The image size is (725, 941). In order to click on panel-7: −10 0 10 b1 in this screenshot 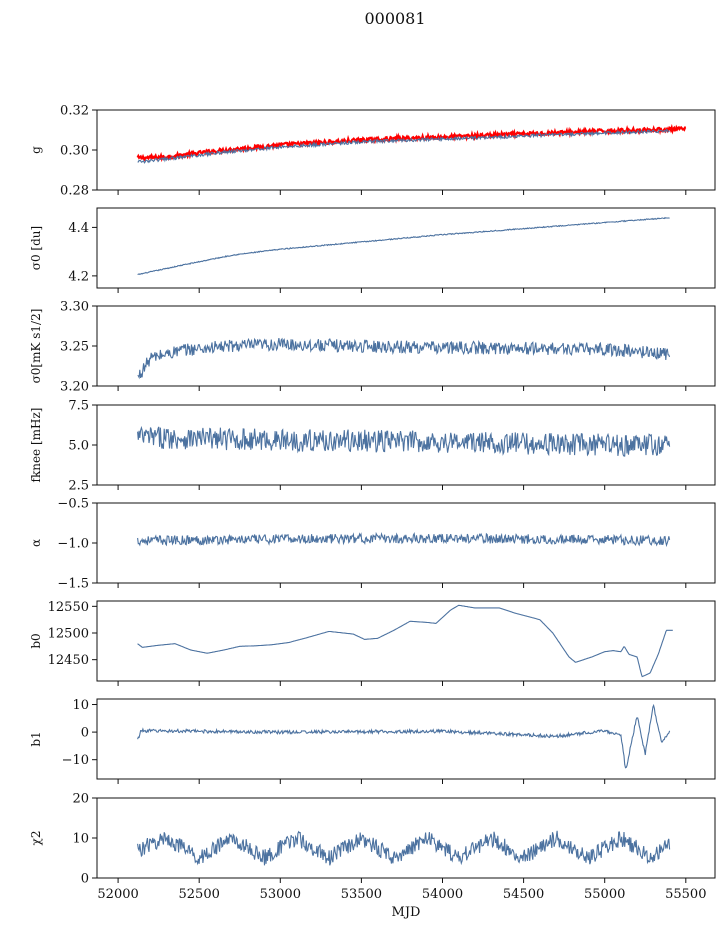, I will do `click(372, 741)`.